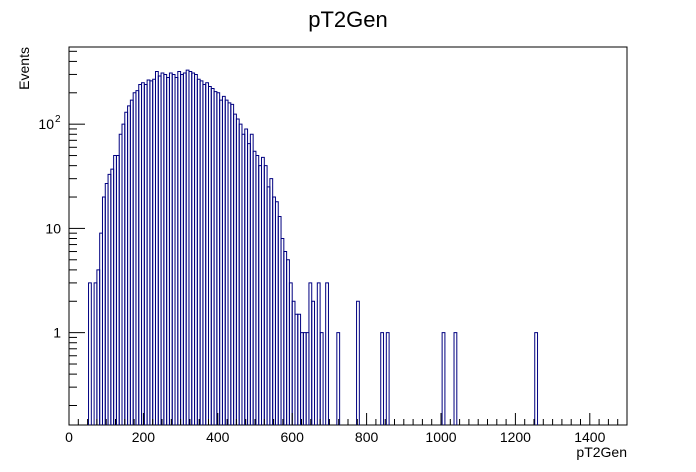  Describe the element at coordinates (348, 19) in the screenshot. I see `chart-title: pT2Gen` at that location.